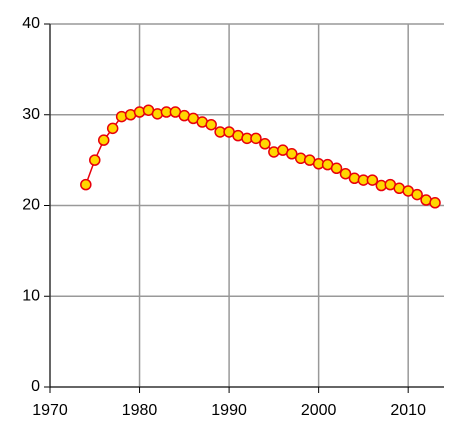  I want to click on x-tick-label: 1990, so click(229, 410).